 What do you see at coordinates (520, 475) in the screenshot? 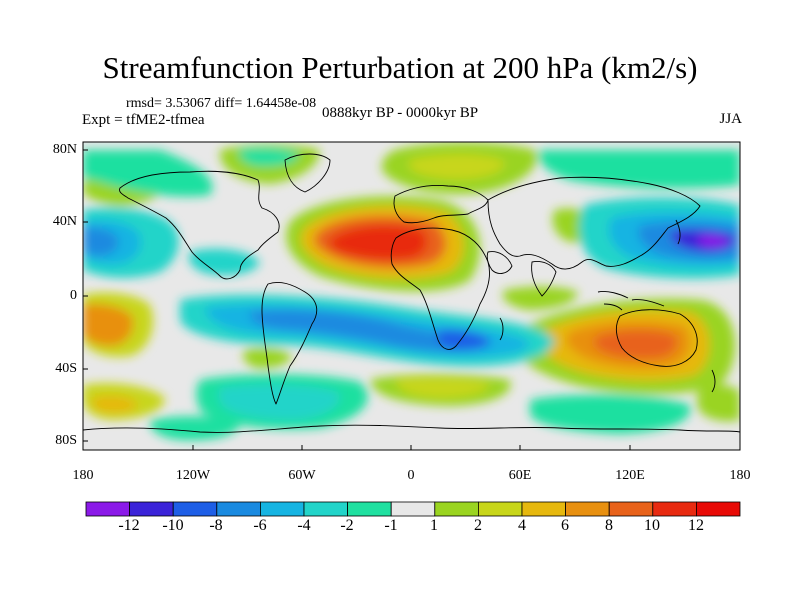
I see `lon-tick-label: 60E` at bounding box center [520, 475].